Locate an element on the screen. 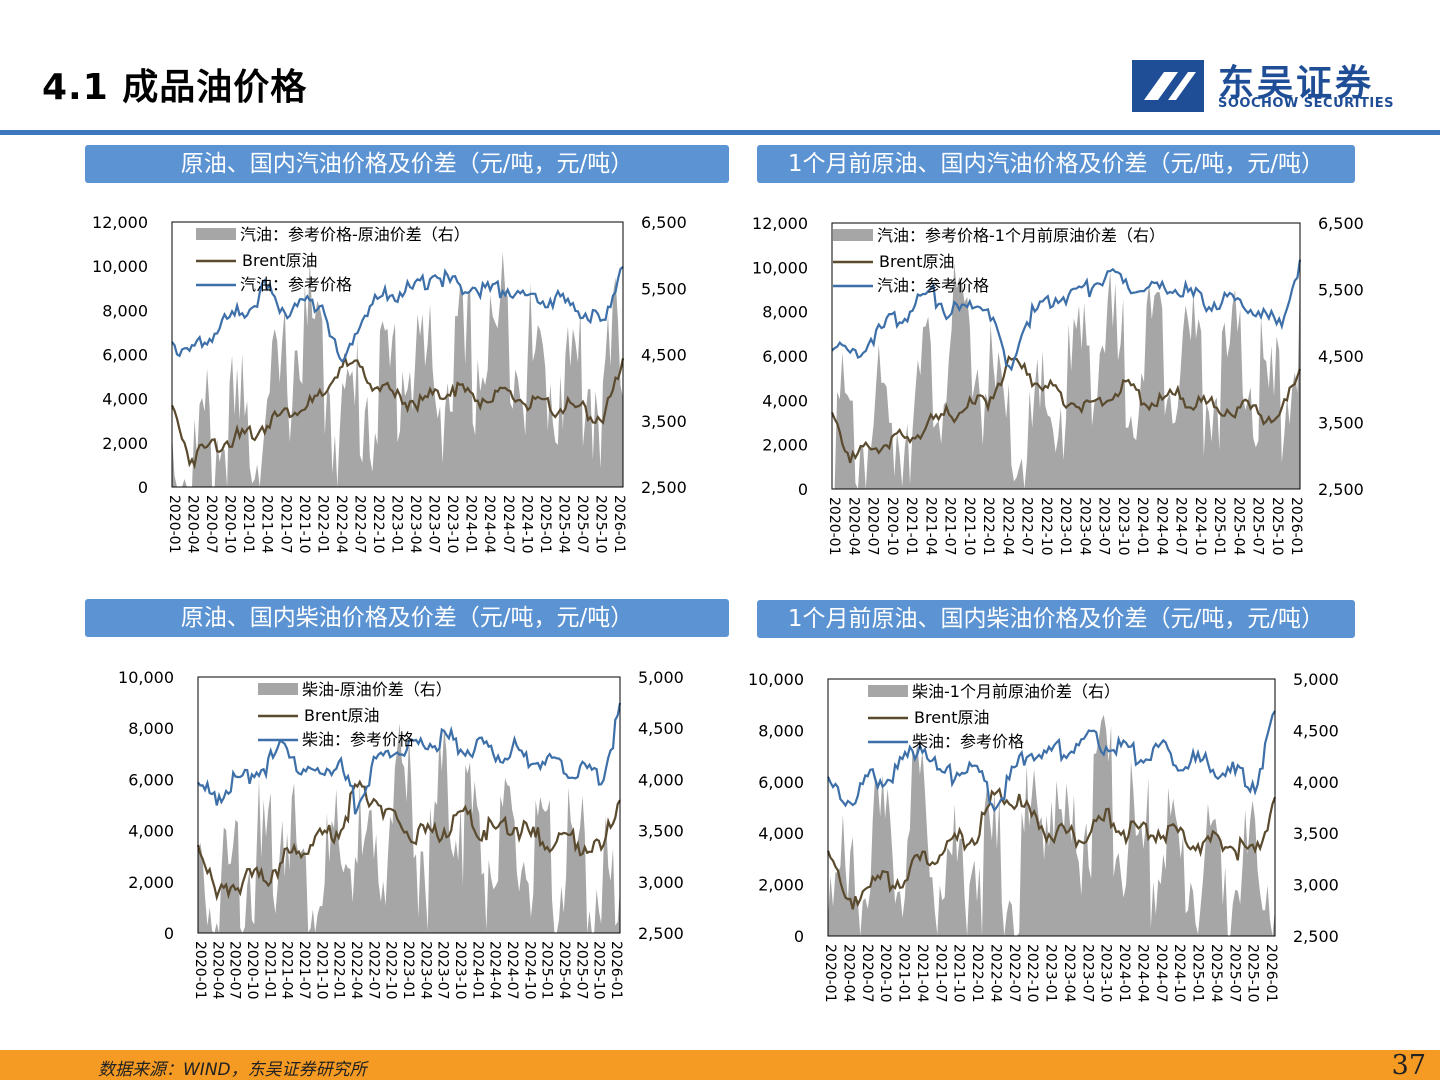 Image resolution: width=1440 pixels, height=1081 pixels. legend-label-brent: Brent原油 is located at coordinates (279, 260).